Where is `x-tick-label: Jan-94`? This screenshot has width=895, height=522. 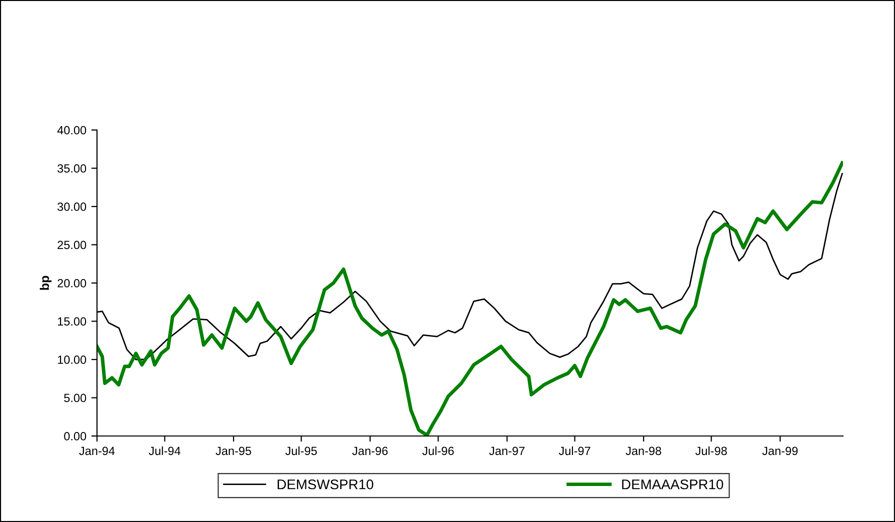
x-tick-label: Jan-94 is located at coordinates (97, 451).